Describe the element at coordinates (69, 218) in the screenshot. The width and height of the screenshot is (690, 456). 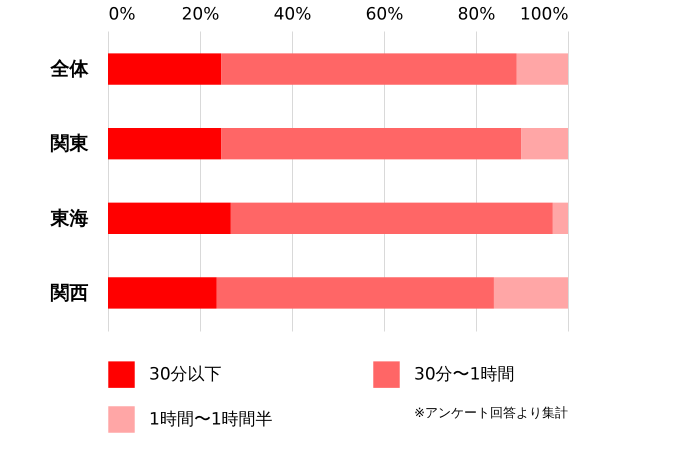
I see `y-tick-label: 東海` at that location.